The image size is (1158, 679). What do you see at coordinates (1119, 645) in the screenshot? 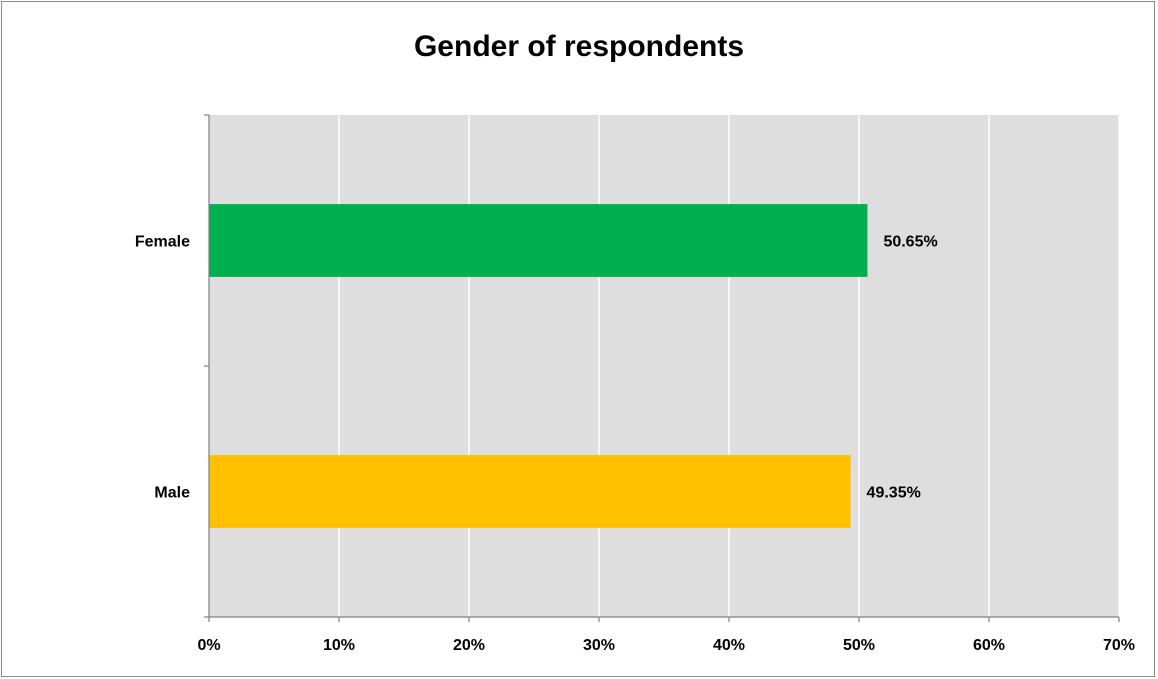
I see `x-tick-label: 70%` at bounding box center [1119, 645].